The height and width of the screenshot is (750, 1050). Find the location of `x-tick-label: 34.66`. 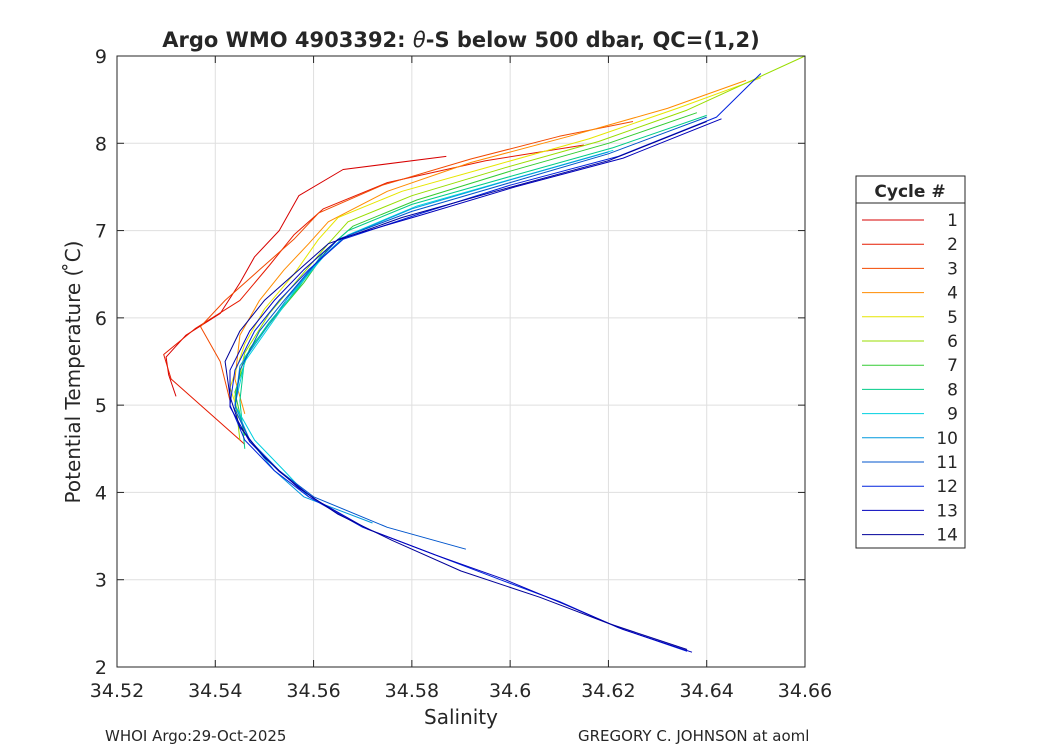

x-tick-label: 34.66 is located at coordinates (805, 691).